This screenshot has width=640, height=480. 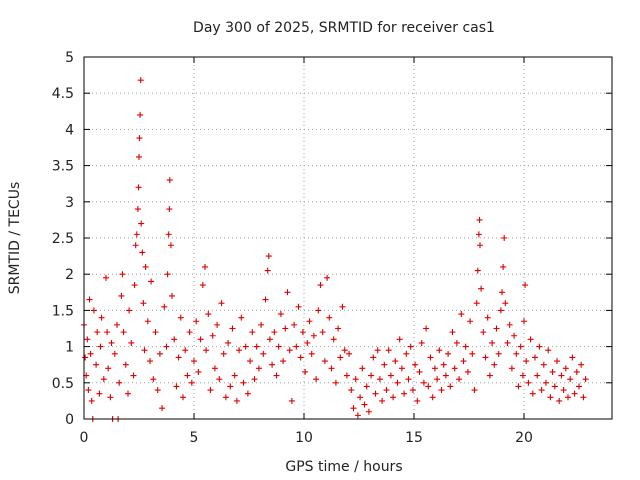 I want to click on x-tick-label: 15, so click(x=414, y=438).